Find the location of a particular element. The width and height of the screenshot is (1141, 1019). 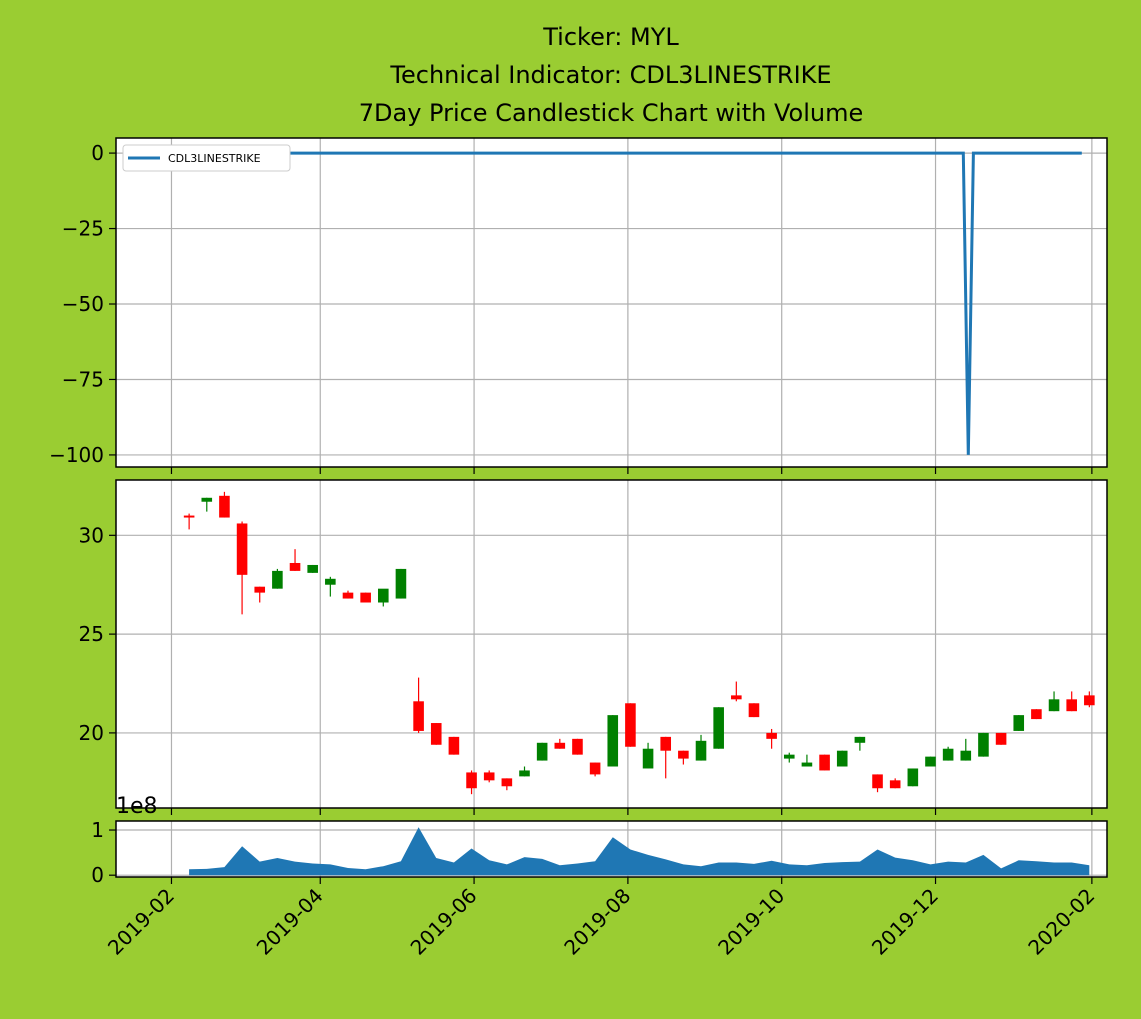

price-y-axis: 20 25 30 is located at coordinates (97, 634).